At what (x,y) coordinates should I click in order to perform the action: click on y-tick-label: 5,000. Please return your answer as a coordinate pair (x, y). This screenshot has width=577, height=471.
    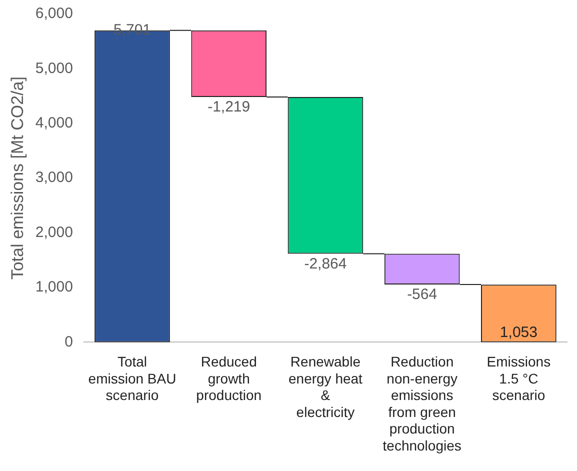
    Looking at the image, I should click on (54, 68).